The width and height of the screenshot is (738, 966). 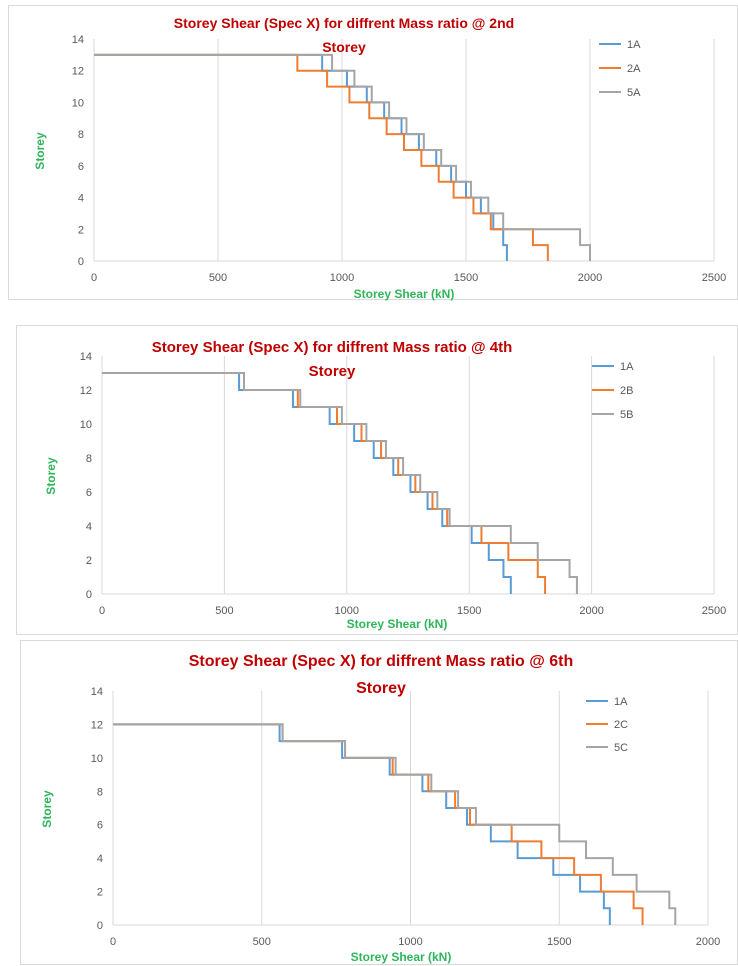 What do you see at coordinates (634, 93) in the screenshot?
I see `legend-label: 5A` at bounding box center [634, 93].